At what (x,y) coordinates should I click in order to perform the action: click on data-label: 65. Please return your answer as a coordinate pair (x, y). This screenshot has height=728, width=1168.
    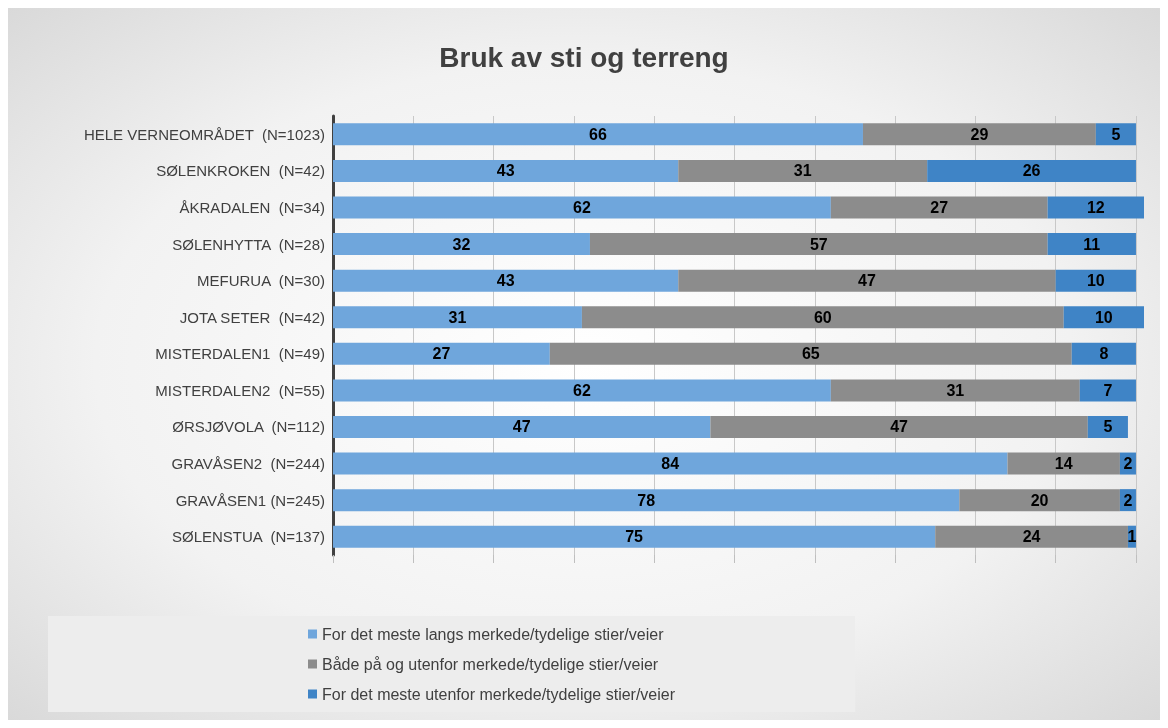
    Looking at the image, I should click on (810, 354).